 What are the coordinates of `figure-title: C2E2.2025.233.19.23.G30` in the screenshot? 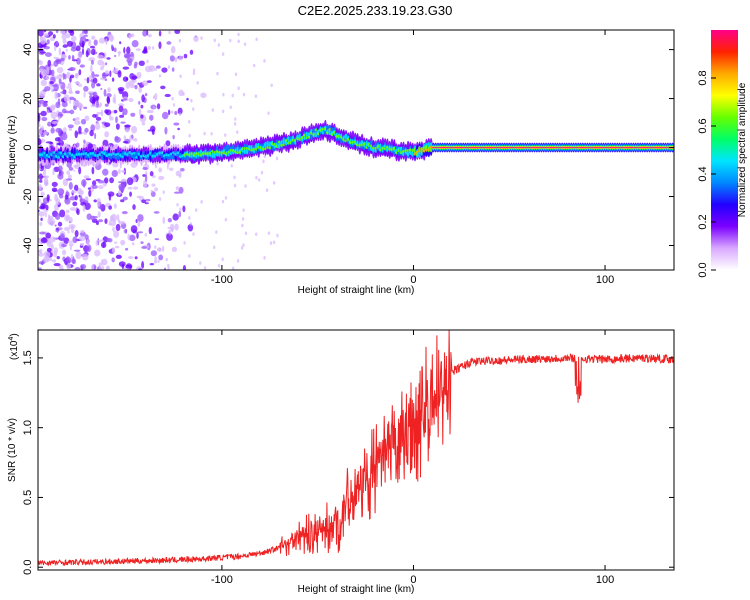 It's located at (375, 10).